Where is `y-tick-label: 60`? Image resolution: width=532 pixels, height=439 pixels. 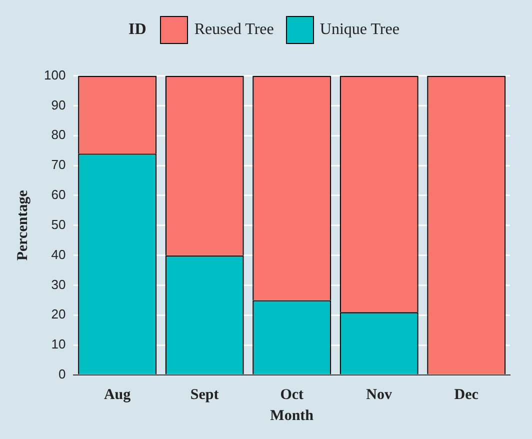
y-tick-label: 60 is located at coordinates (58, 194).